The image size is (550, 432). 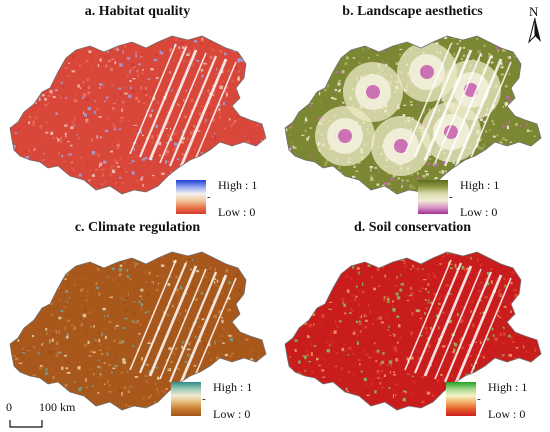 What do you see at coordinates (412, 227) in the screenshot?
I see `panel-title: d. Soil conservation` at bounding box center [412, 227].